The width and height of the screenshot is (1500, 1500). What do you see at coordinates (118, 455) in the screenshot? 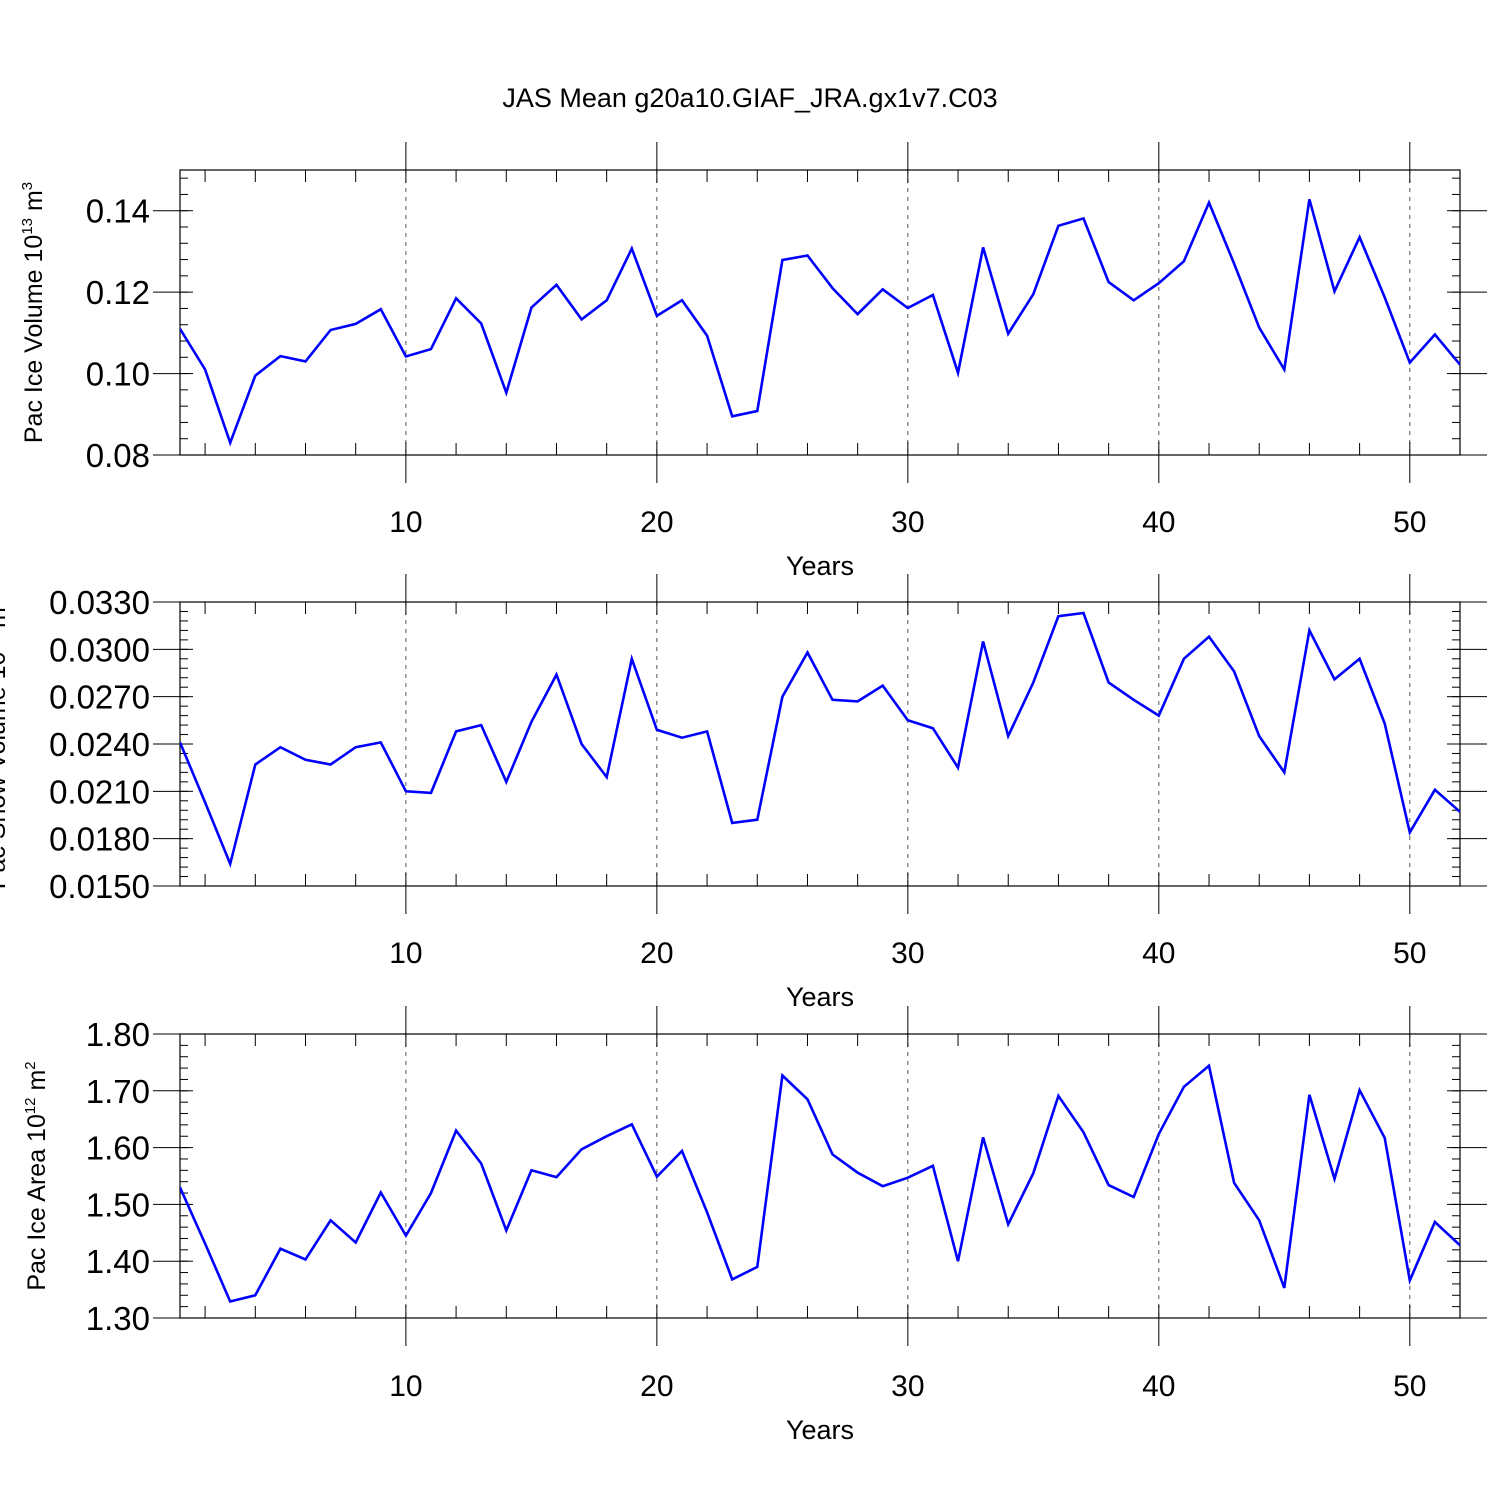
I see `y-tick-label: 0.08` at bounding box center [118, 455].